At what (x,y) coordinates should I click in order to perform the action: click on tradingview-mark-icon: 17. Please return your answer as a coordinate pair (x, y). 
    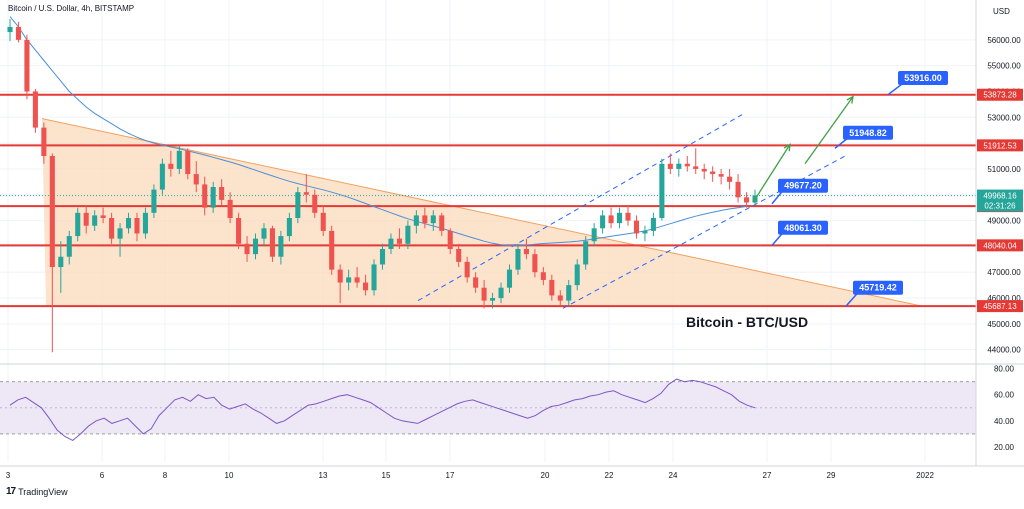
    Looking at the image, I should click on (11, 491).